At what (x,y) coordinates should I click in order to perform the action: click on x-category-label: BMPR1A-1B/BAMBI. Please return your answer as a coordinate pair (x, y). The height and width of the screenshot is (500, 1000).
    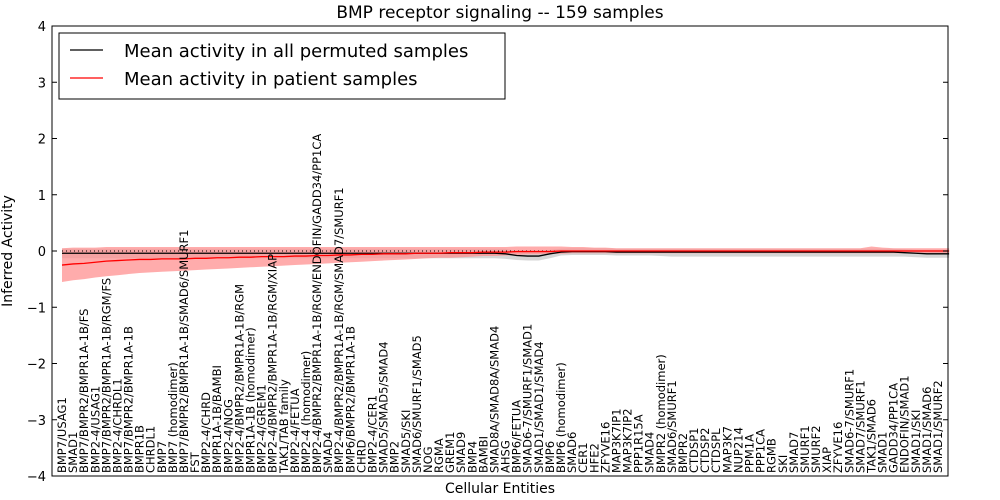
    Looking at the image, I should click on (217, 419).